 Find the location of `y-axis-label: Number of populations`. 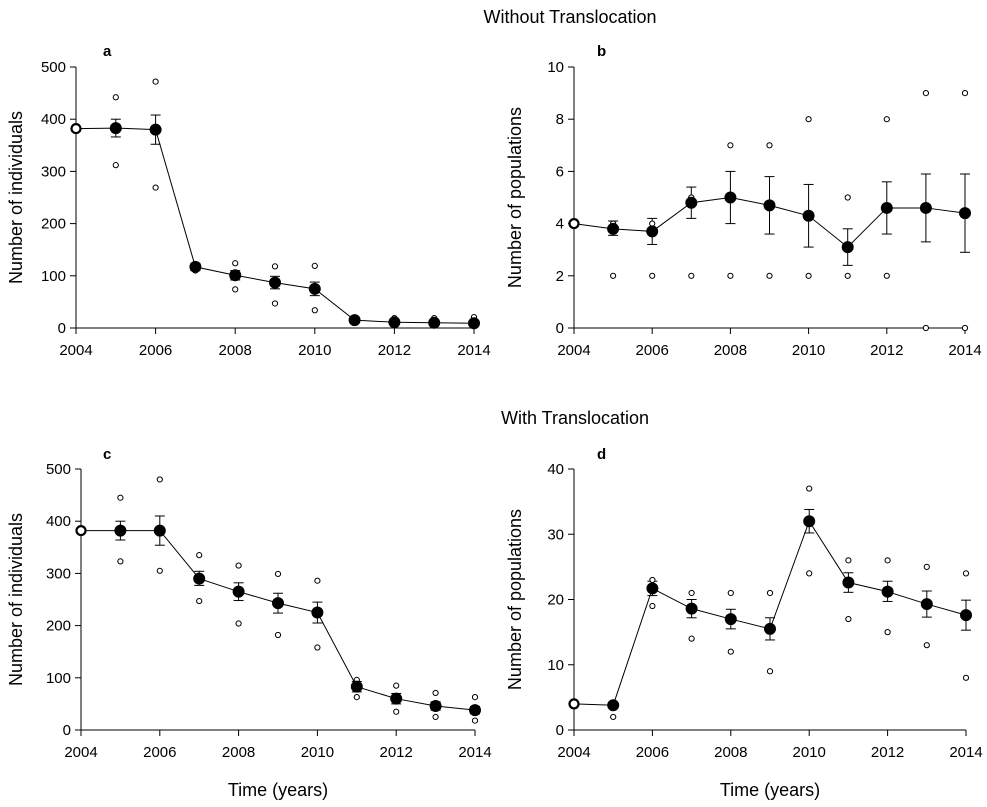

y-axis-label: Number of populations is located at coordinates (515, 197).